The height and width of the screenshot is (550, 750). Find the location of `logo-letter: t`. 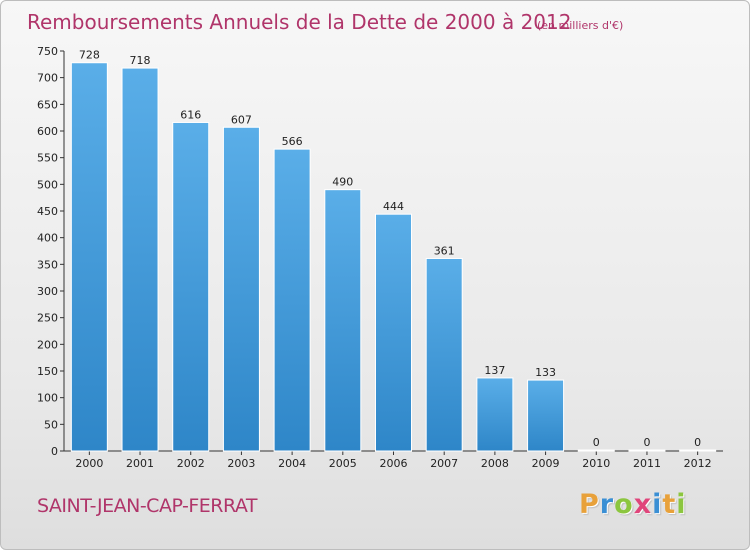

logo-letter: t is located at coordinates (669, 504).